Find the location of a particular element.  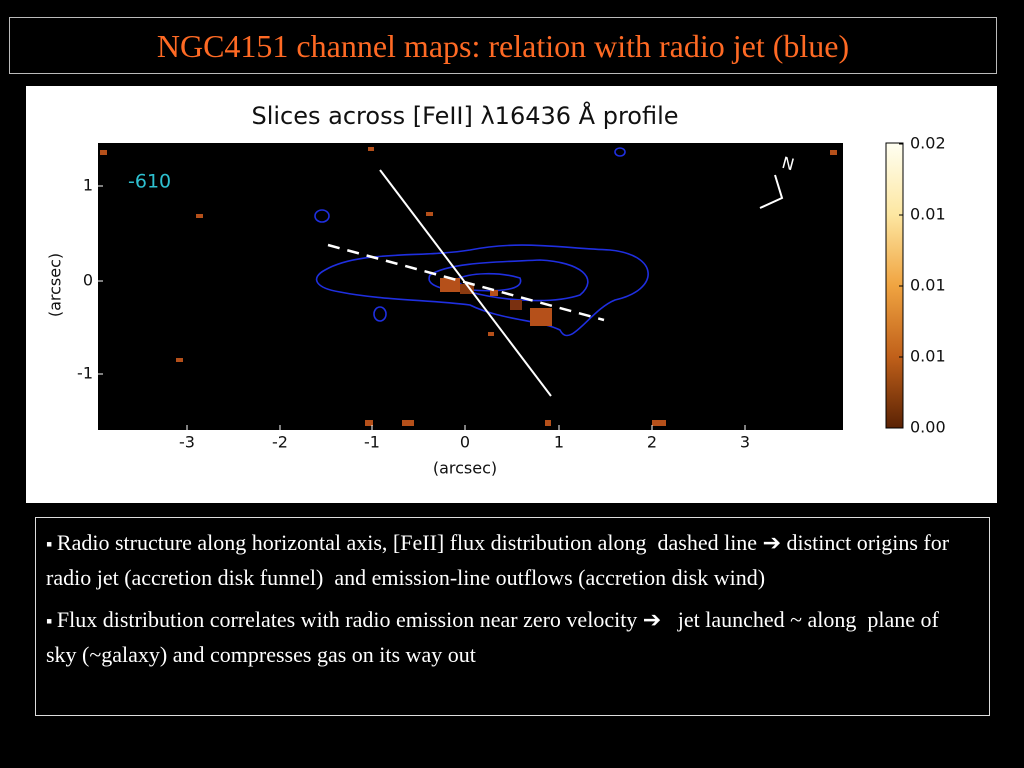

x-tick-label: 0 is located at coordinates (465, 442).